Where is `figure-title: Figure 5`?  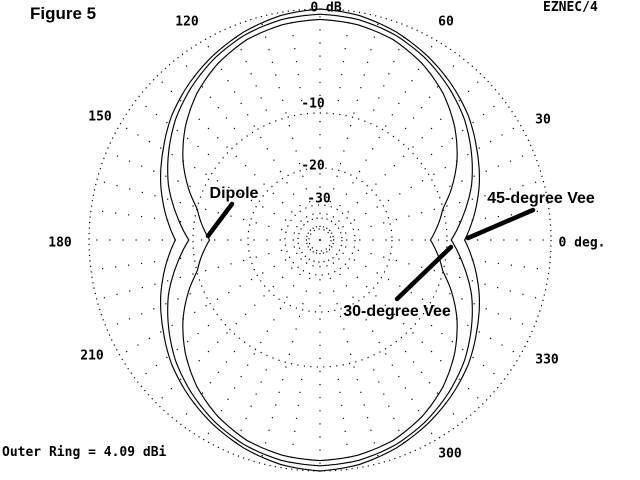
figure-title: Figure 5 is located at coordinates (63, 13).